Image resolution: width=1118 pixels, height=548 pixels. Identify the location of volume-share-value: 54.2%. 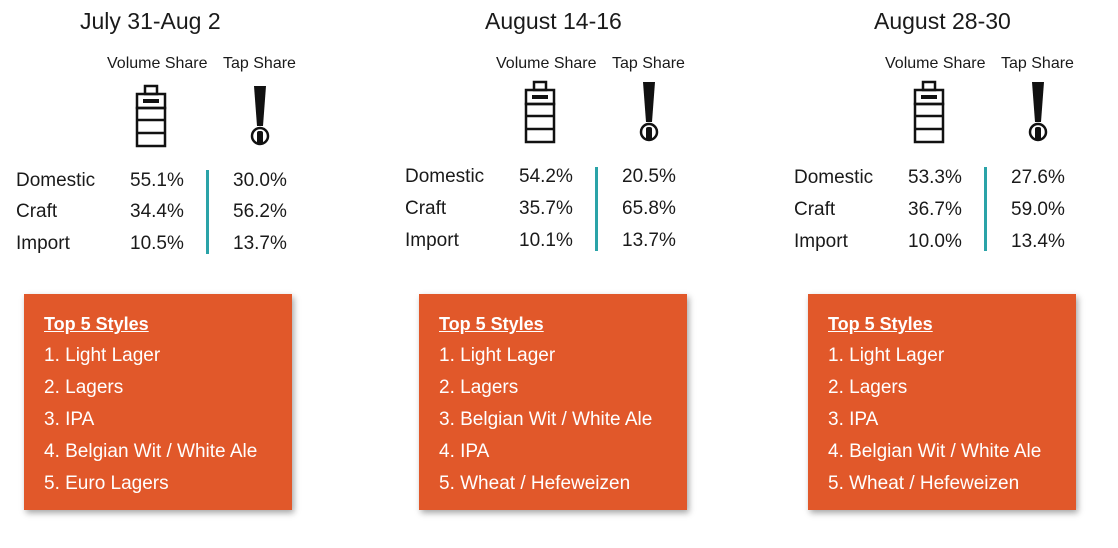
(546, 176).